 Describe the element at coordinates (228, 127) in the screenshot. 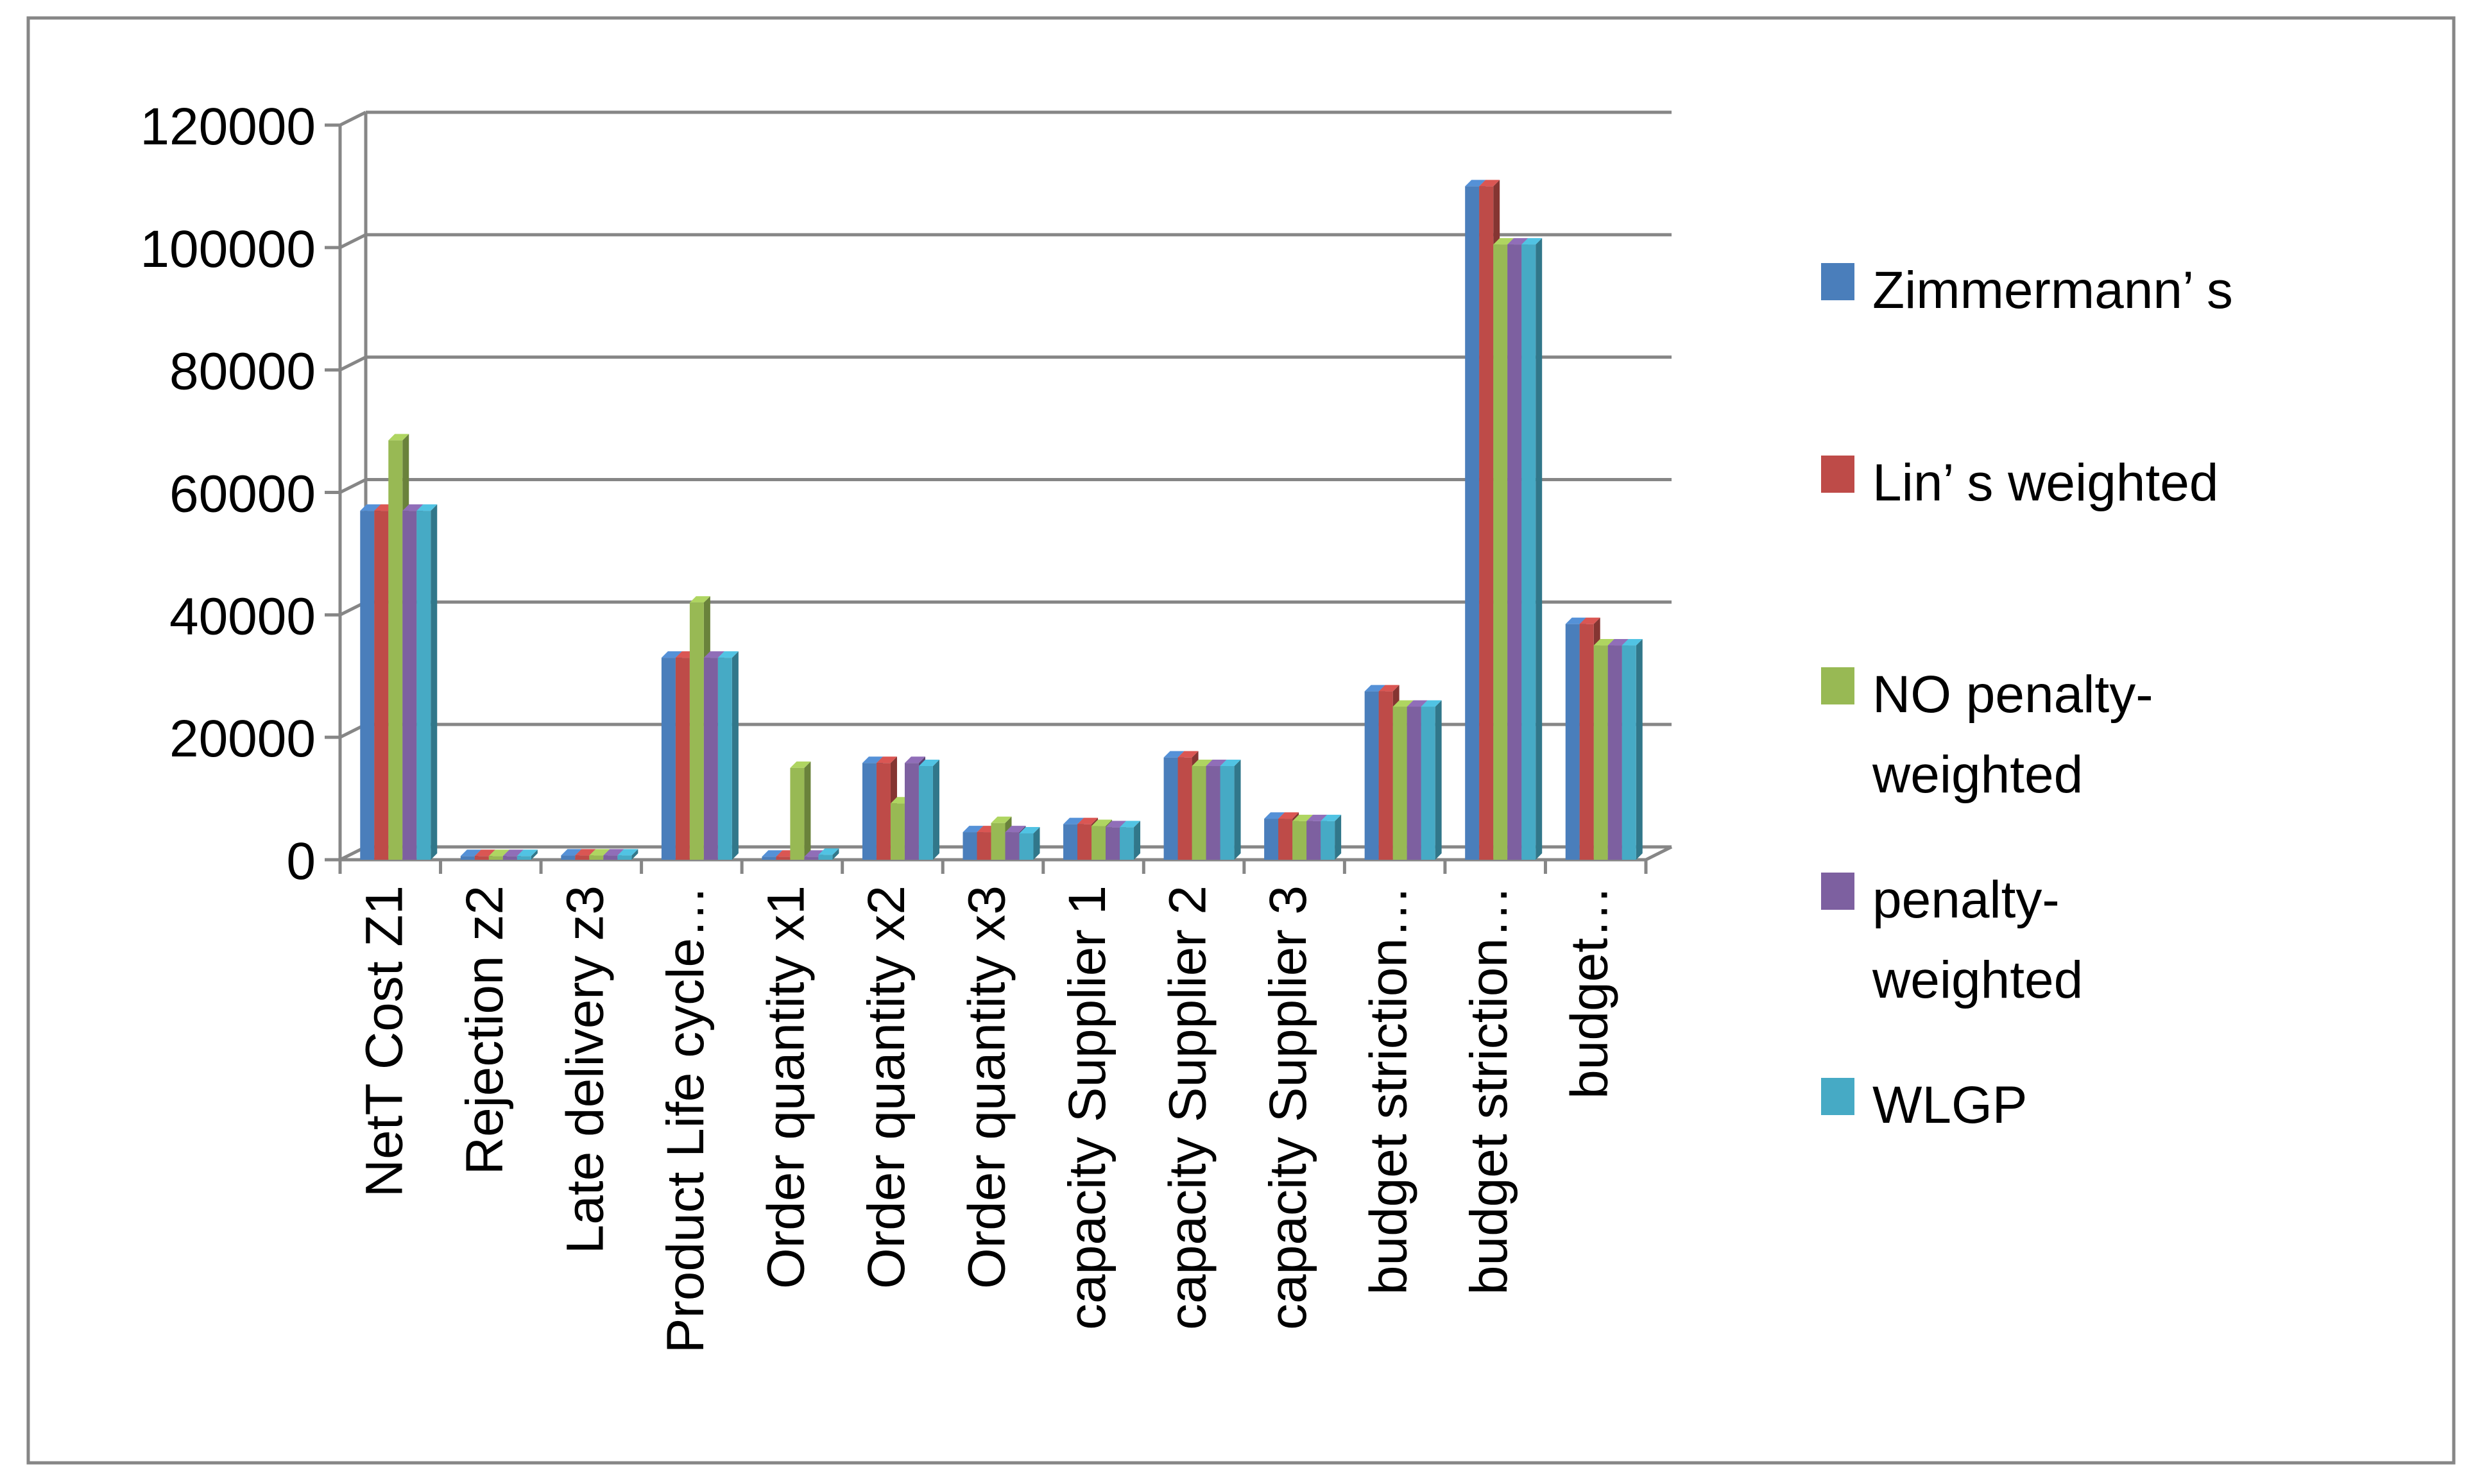

I see `y-tick-label: 120000` at that location.